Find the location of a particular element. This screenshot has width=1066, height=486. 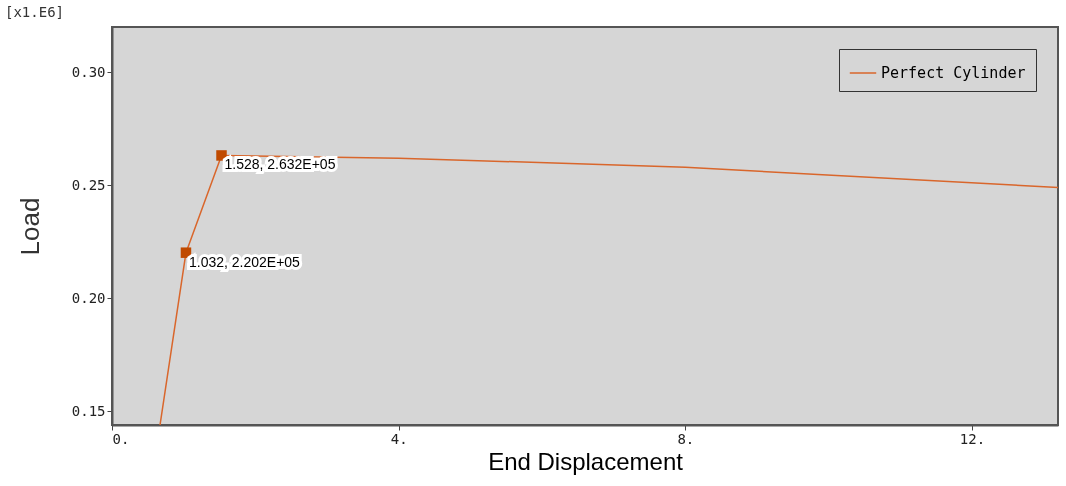

x-axis-title: End Displacement is located at coordinates (586, 461).